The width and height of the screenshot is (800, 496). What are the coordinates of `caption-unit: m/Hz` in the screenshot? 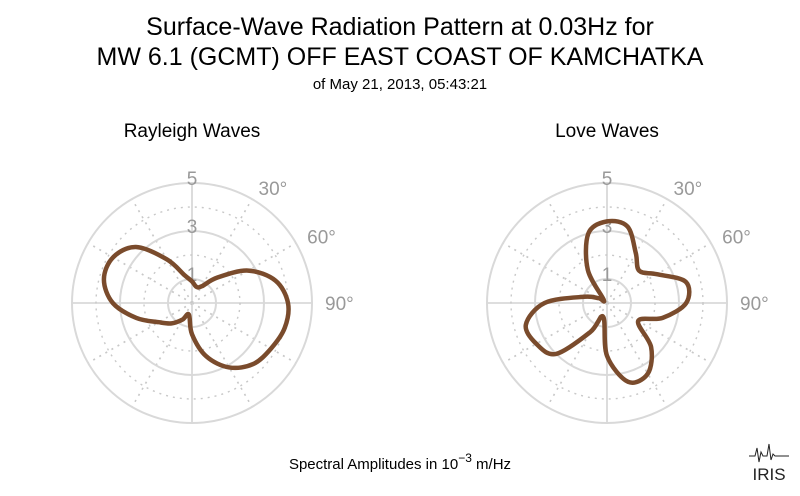 It's located at (491, 464).